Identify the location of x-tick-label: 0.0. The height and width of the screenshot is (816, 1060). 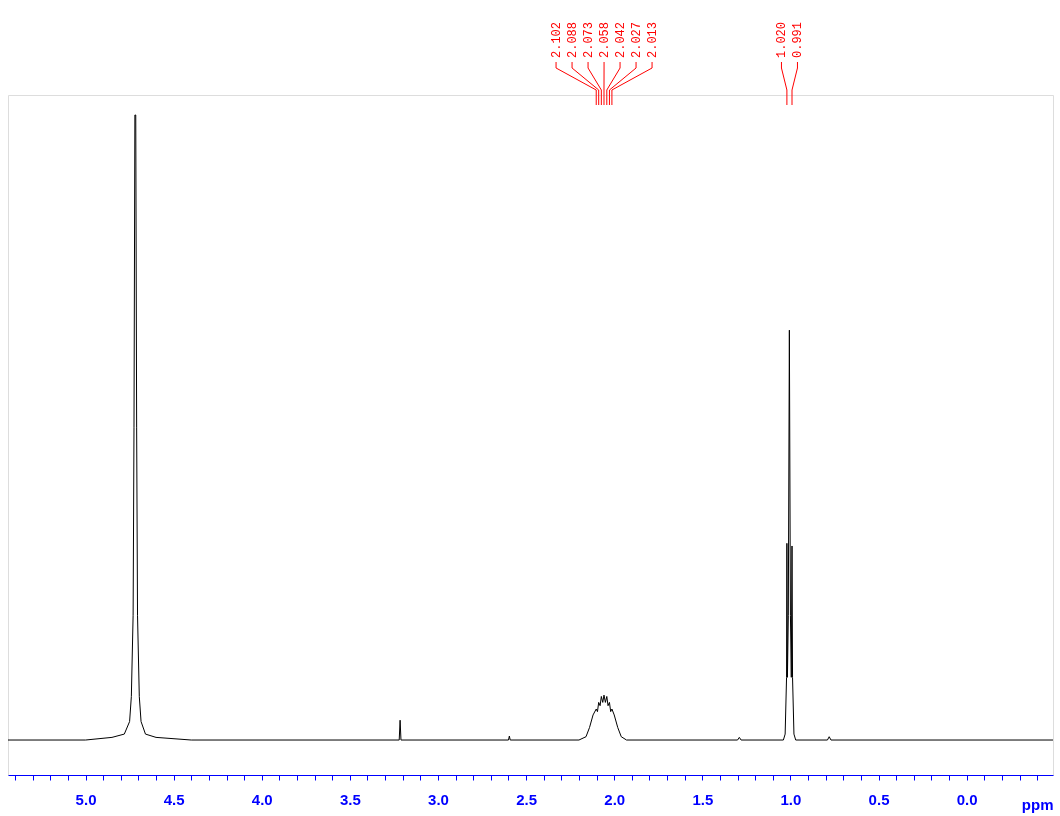
(967, 799).